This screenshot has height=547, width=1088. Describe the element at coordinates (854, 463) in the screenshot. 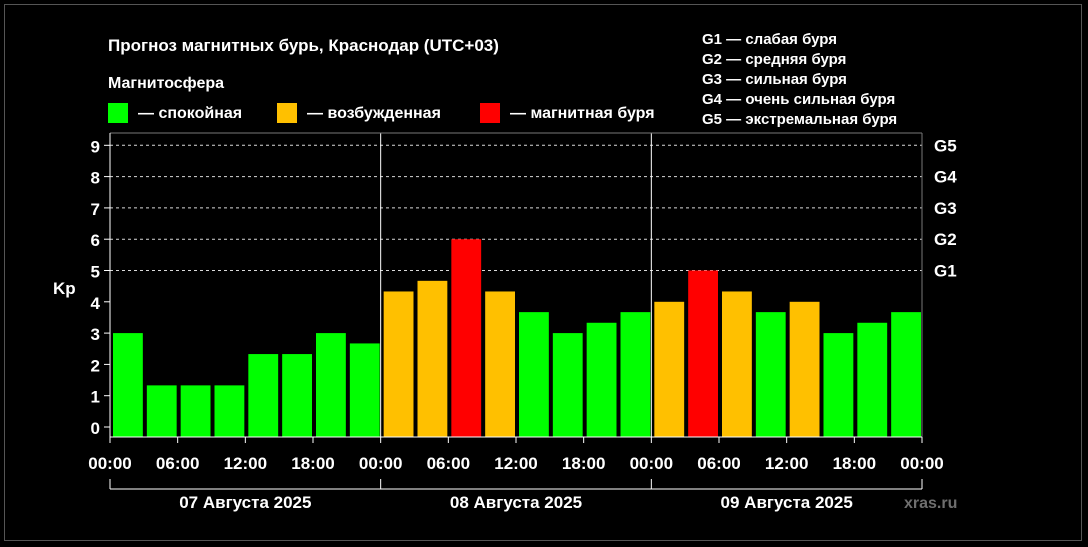

I see `x-tick-label-12: 18:00` at that location.